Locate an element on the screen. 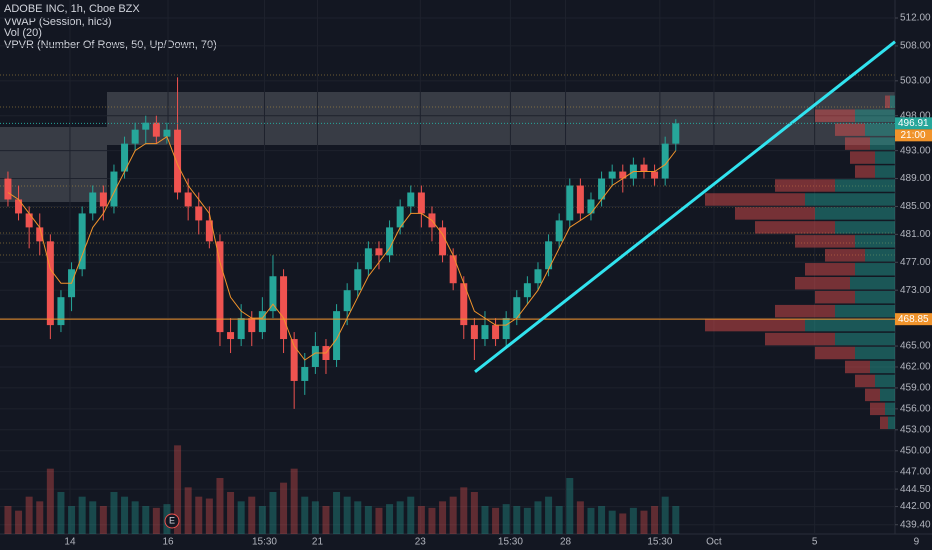 The image size is (932, 550). y-tick-label: 456.00 is located at coordinates (915, 408).